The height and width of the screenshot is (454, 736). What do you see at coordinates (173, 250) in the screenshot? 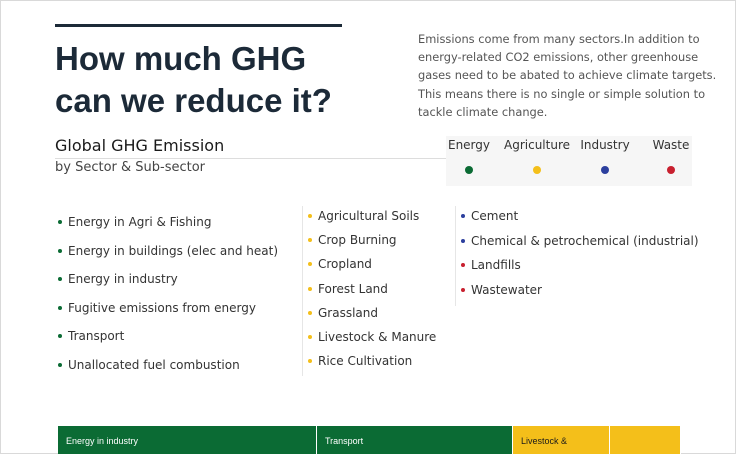
I see `sub-sector-label: Energy in buildings (elec and heat)` at bounding box center [173, 250].